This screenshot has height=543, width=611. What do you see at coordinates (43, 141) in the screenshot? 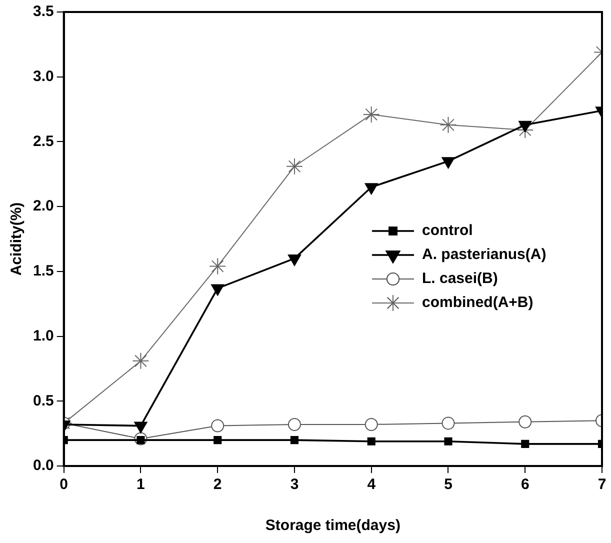
I see `y-tick-label: 2.5` at bounding box center [43, 141].